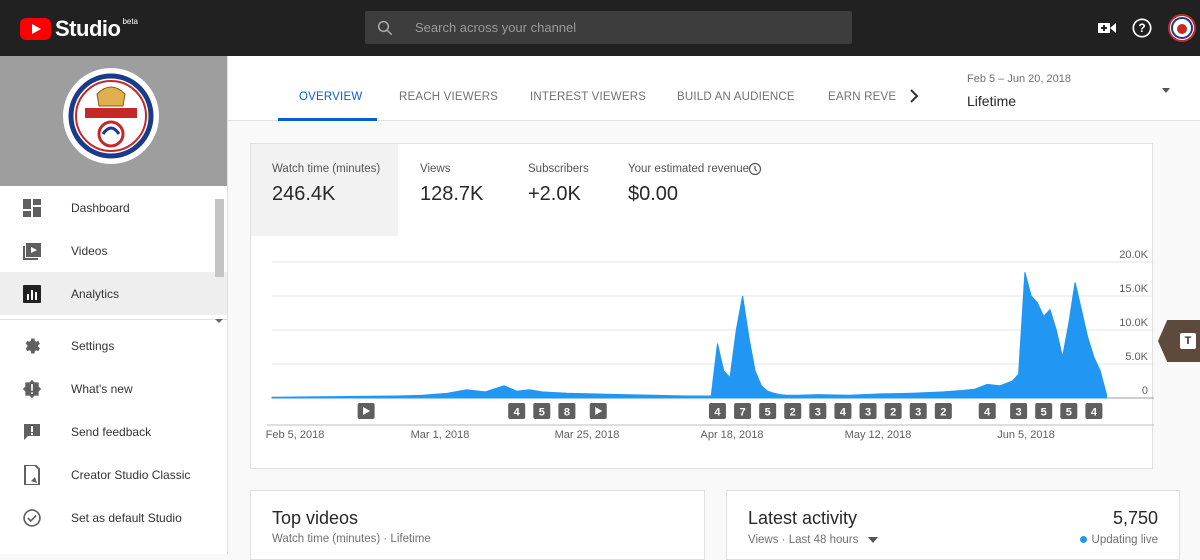 This screenshot has width=1200, height=560. What do you see at coordinates (1136, 357) in the screenshot?
I see `y-tick-label: 5.0K` at bounding box center [1136, 357].